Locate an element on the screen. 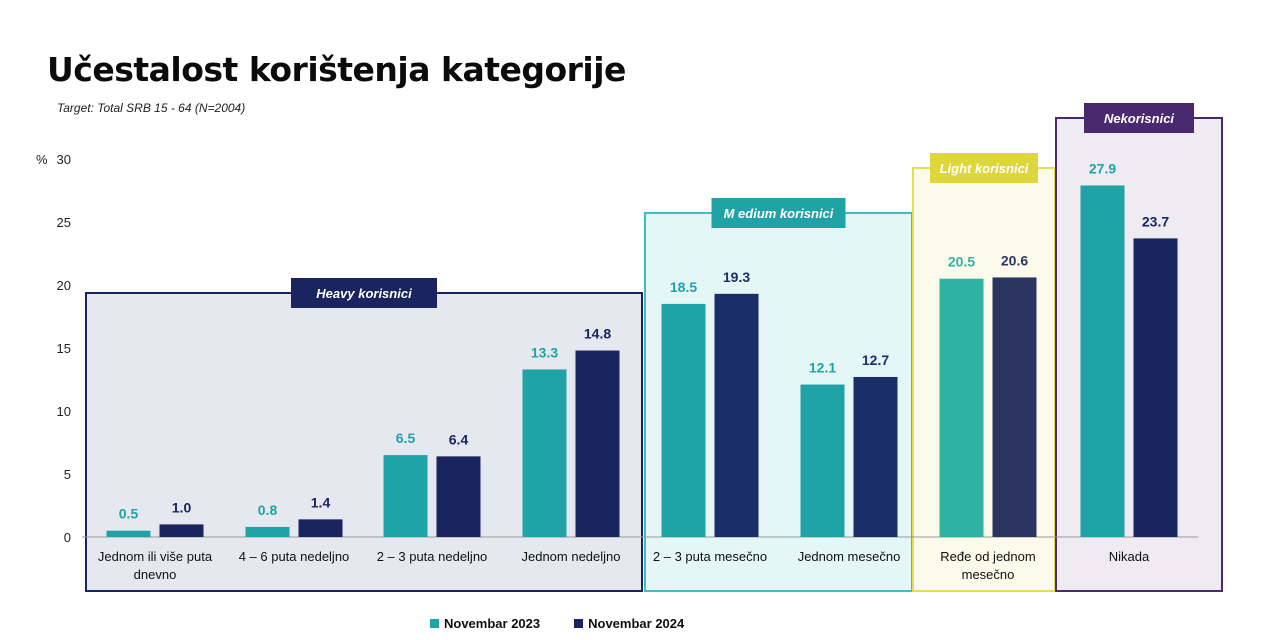  y-tick-label: 0 is located at coordinates (67, 537).